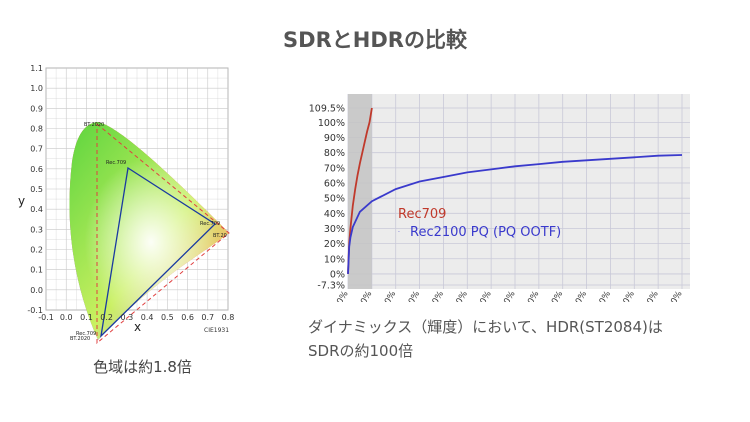 The height and width of the screenshot is (422, 750). Describe the element at coordinates (518, 339) in the screenshot. I see `luminance-caption: ダイナミックス（輝度）において、HDR(ST2084)は SDRの約100倍` at that location.